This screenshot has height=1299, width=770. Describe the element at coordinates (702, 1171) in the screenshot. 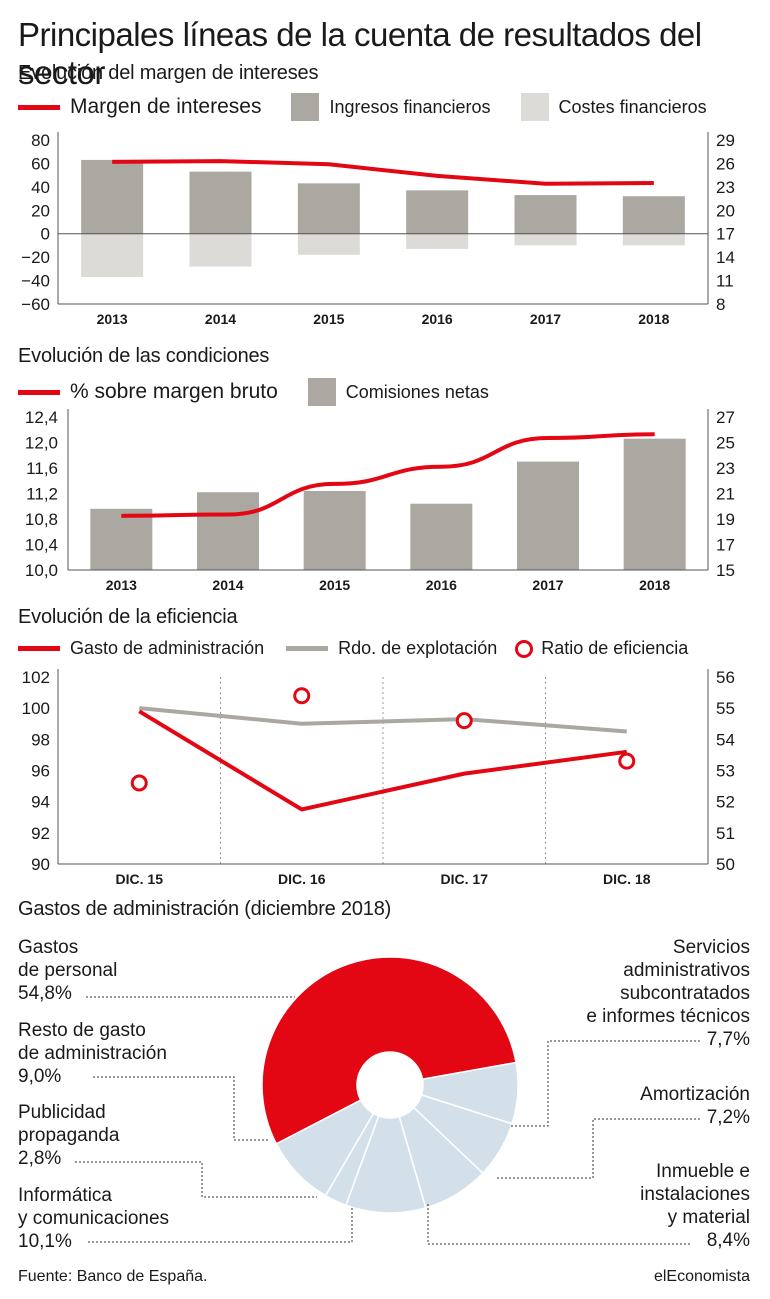

I see `pie-label-line: Inmueble e` at that location.